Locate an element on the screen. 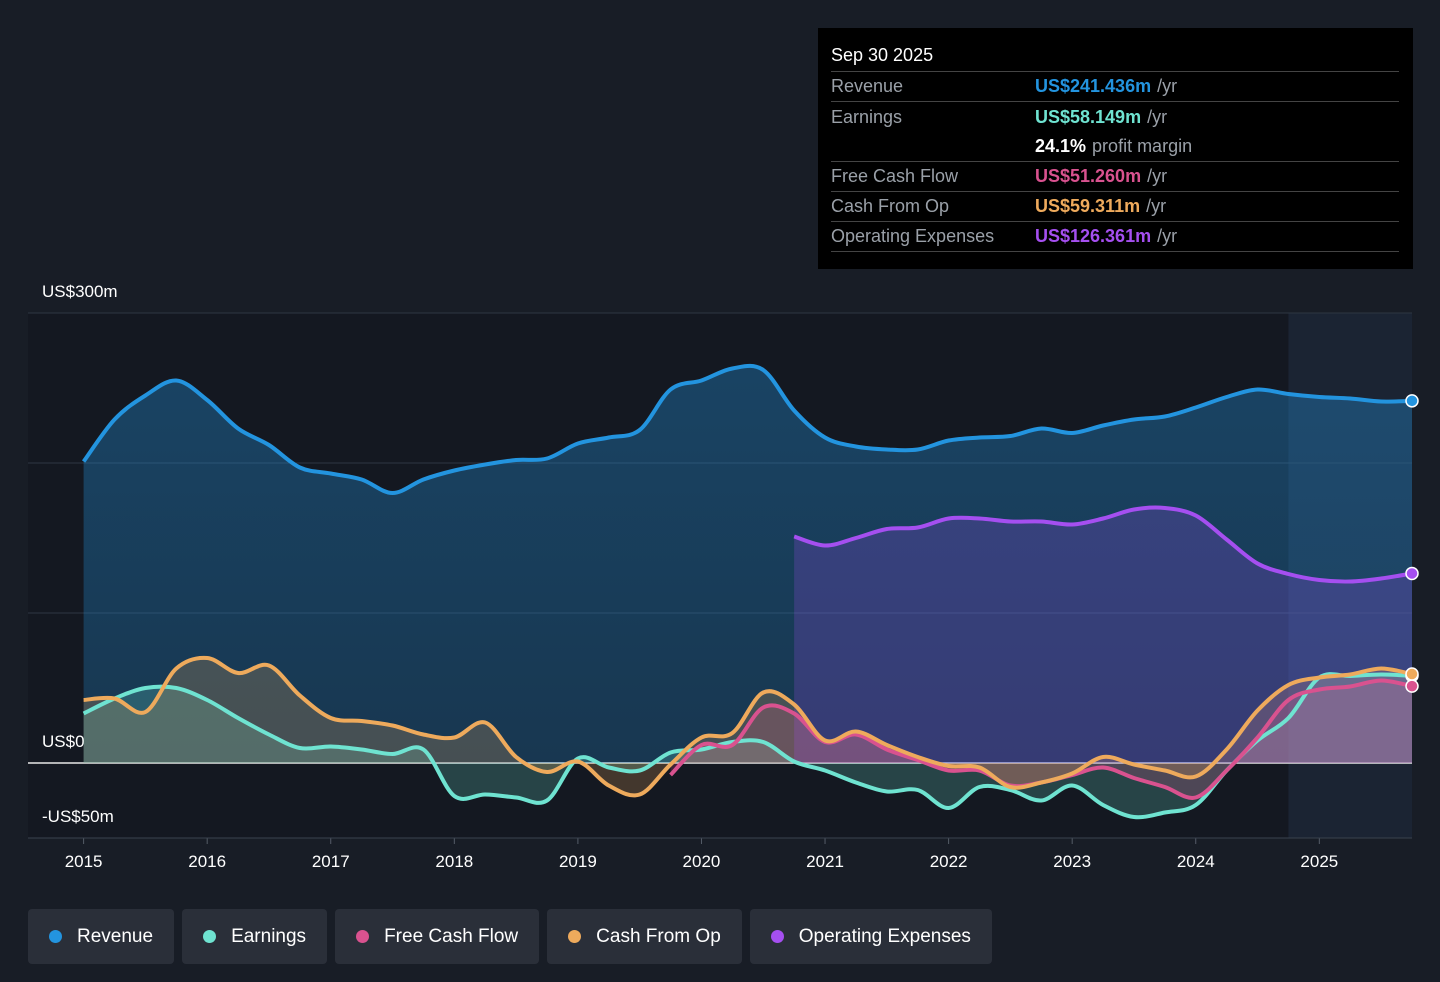 This screenshot has height=982, width=1440. tooltip-row: Free Cash Flow US$51.260m/yr is located at coordinates (1115, 177).